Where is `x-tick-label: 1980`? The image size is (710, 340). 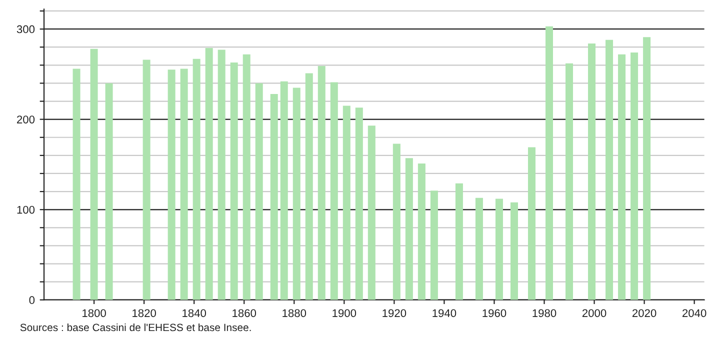 x-tick-label: 1980 is located at coordinates (544, 313).